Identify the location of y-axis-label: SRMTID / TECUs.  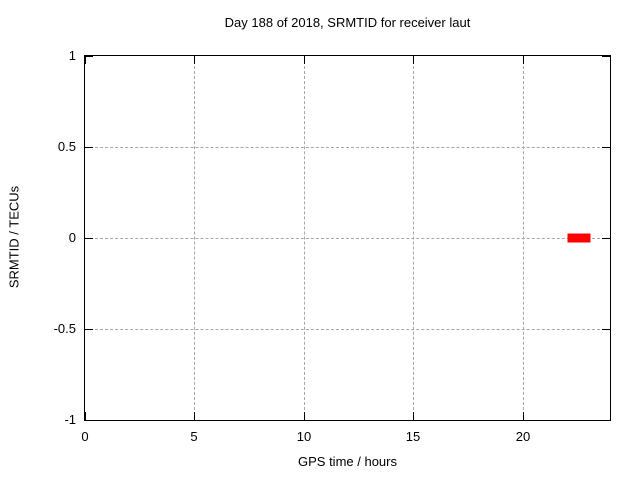
(14, 237).